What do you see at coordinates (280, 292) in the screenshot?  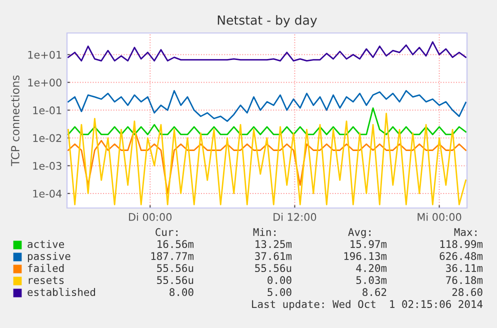 I see `text: 5.00` at bounding box center [280, 292].